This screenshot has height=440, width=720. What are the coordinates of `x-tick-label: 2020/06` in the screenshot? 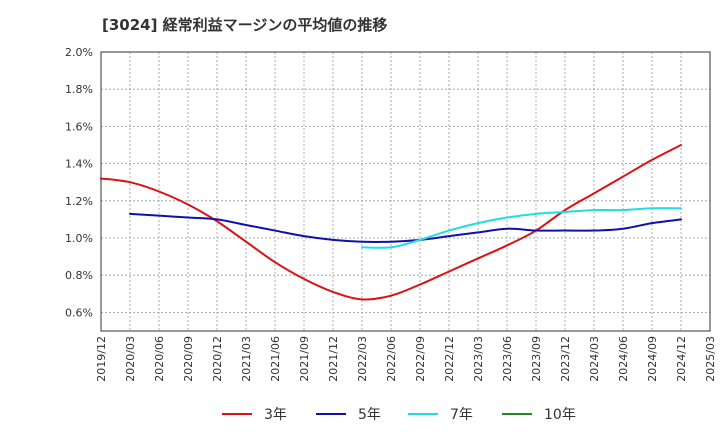 It's located at (159, 359).